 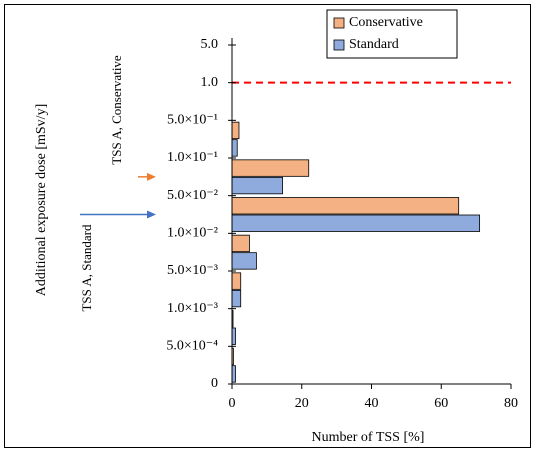 I want to click on x-tick-label: 60, so click(x=441, y=403).